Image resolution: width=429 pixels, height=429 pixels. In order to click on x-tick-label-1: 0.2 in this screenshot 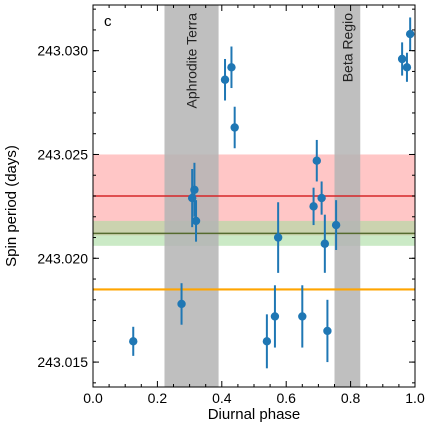, I will do `click(158, 398)`.